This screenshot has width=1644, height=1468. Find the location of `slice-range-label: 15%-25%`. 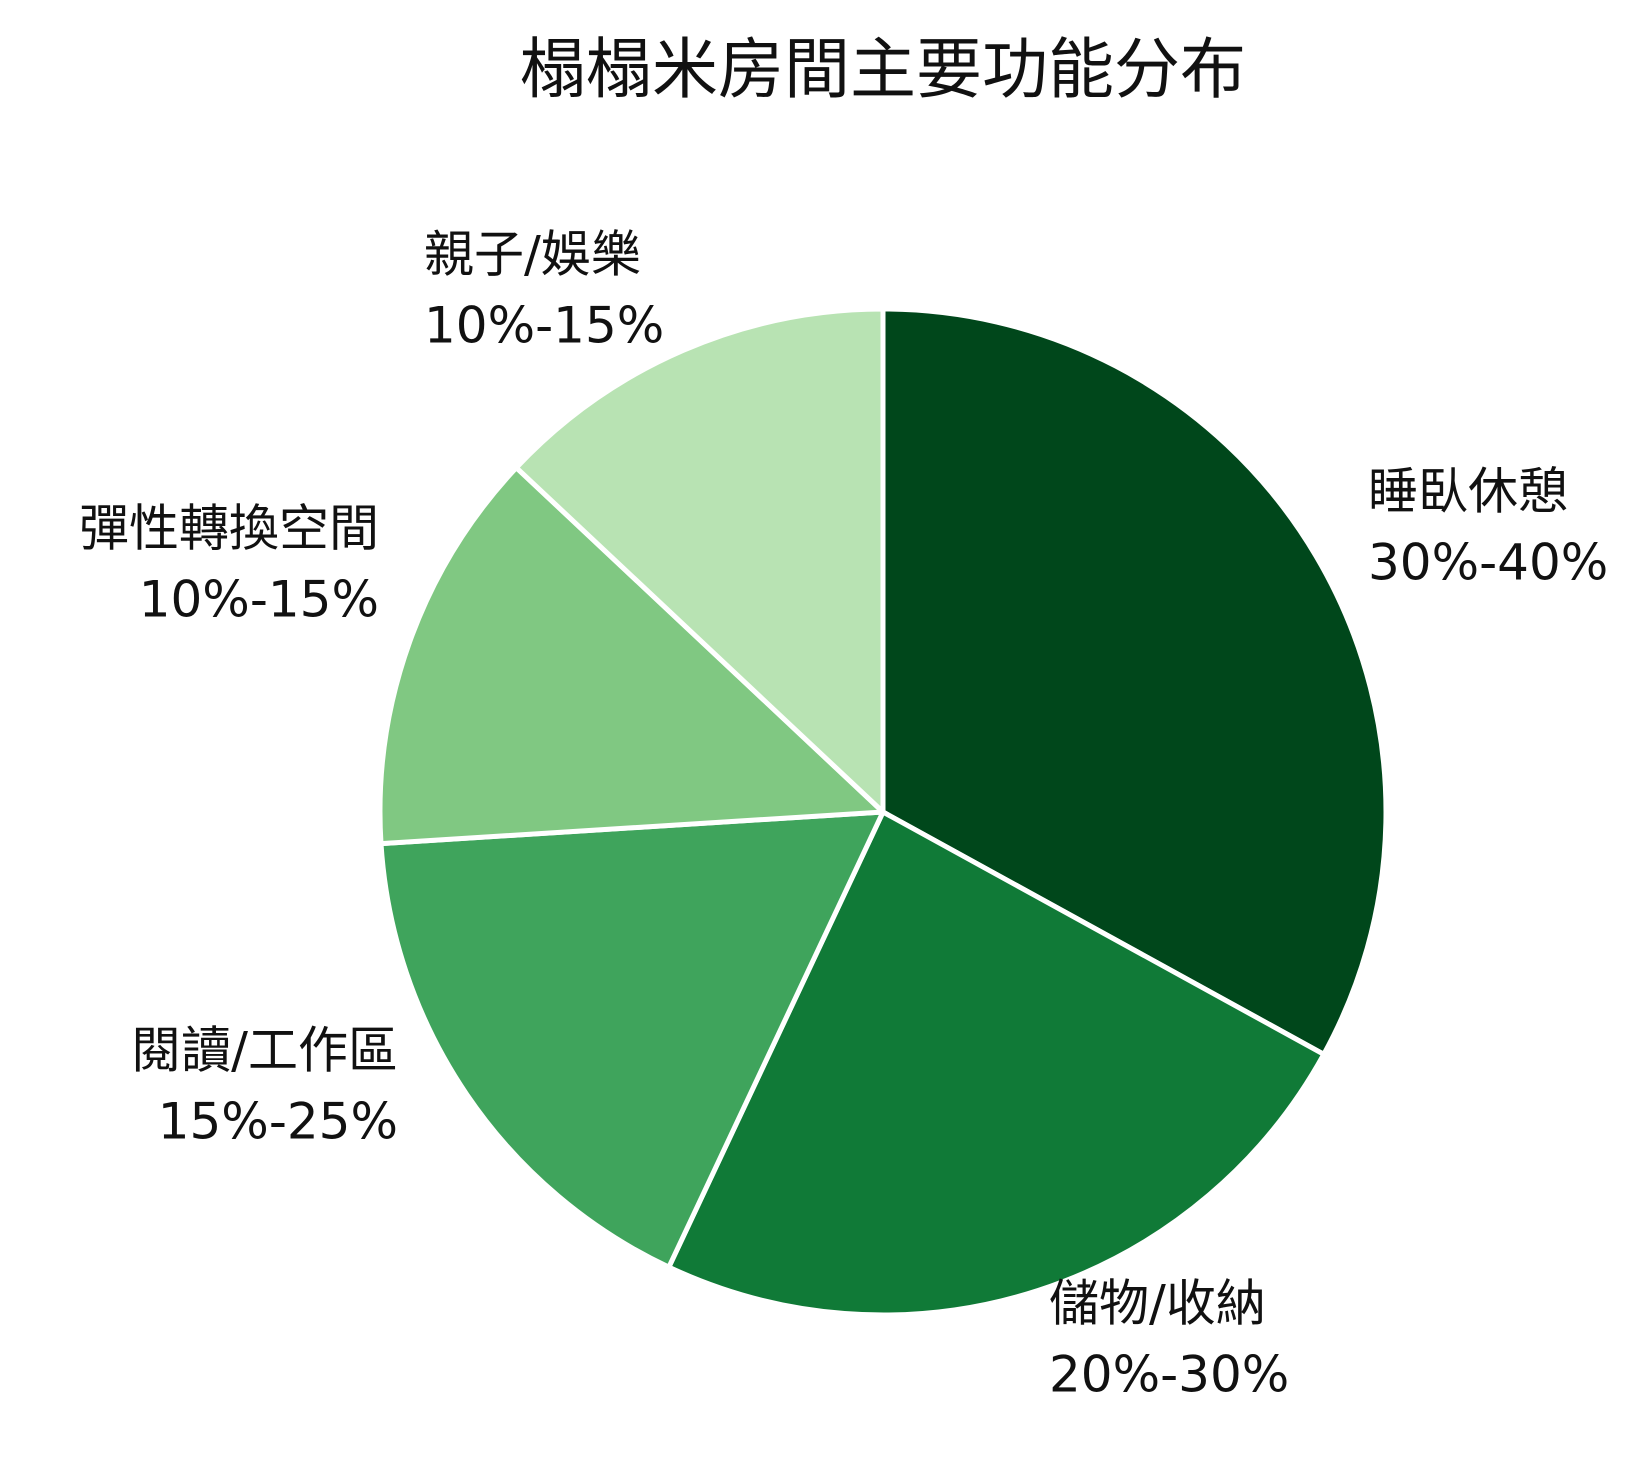

slice-range-label: 15%-25% is located at coordinates (278, 1122).